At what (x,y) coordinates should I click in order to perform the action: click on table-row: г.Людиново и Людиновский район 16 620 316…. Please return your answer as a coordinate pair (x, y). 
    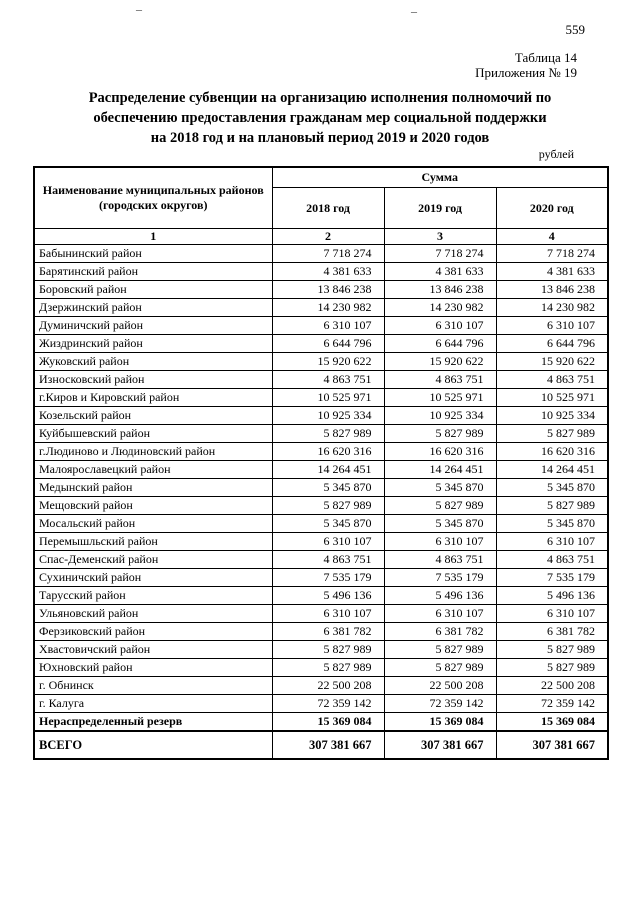
    Looking at the image, I should click on (321, 451).